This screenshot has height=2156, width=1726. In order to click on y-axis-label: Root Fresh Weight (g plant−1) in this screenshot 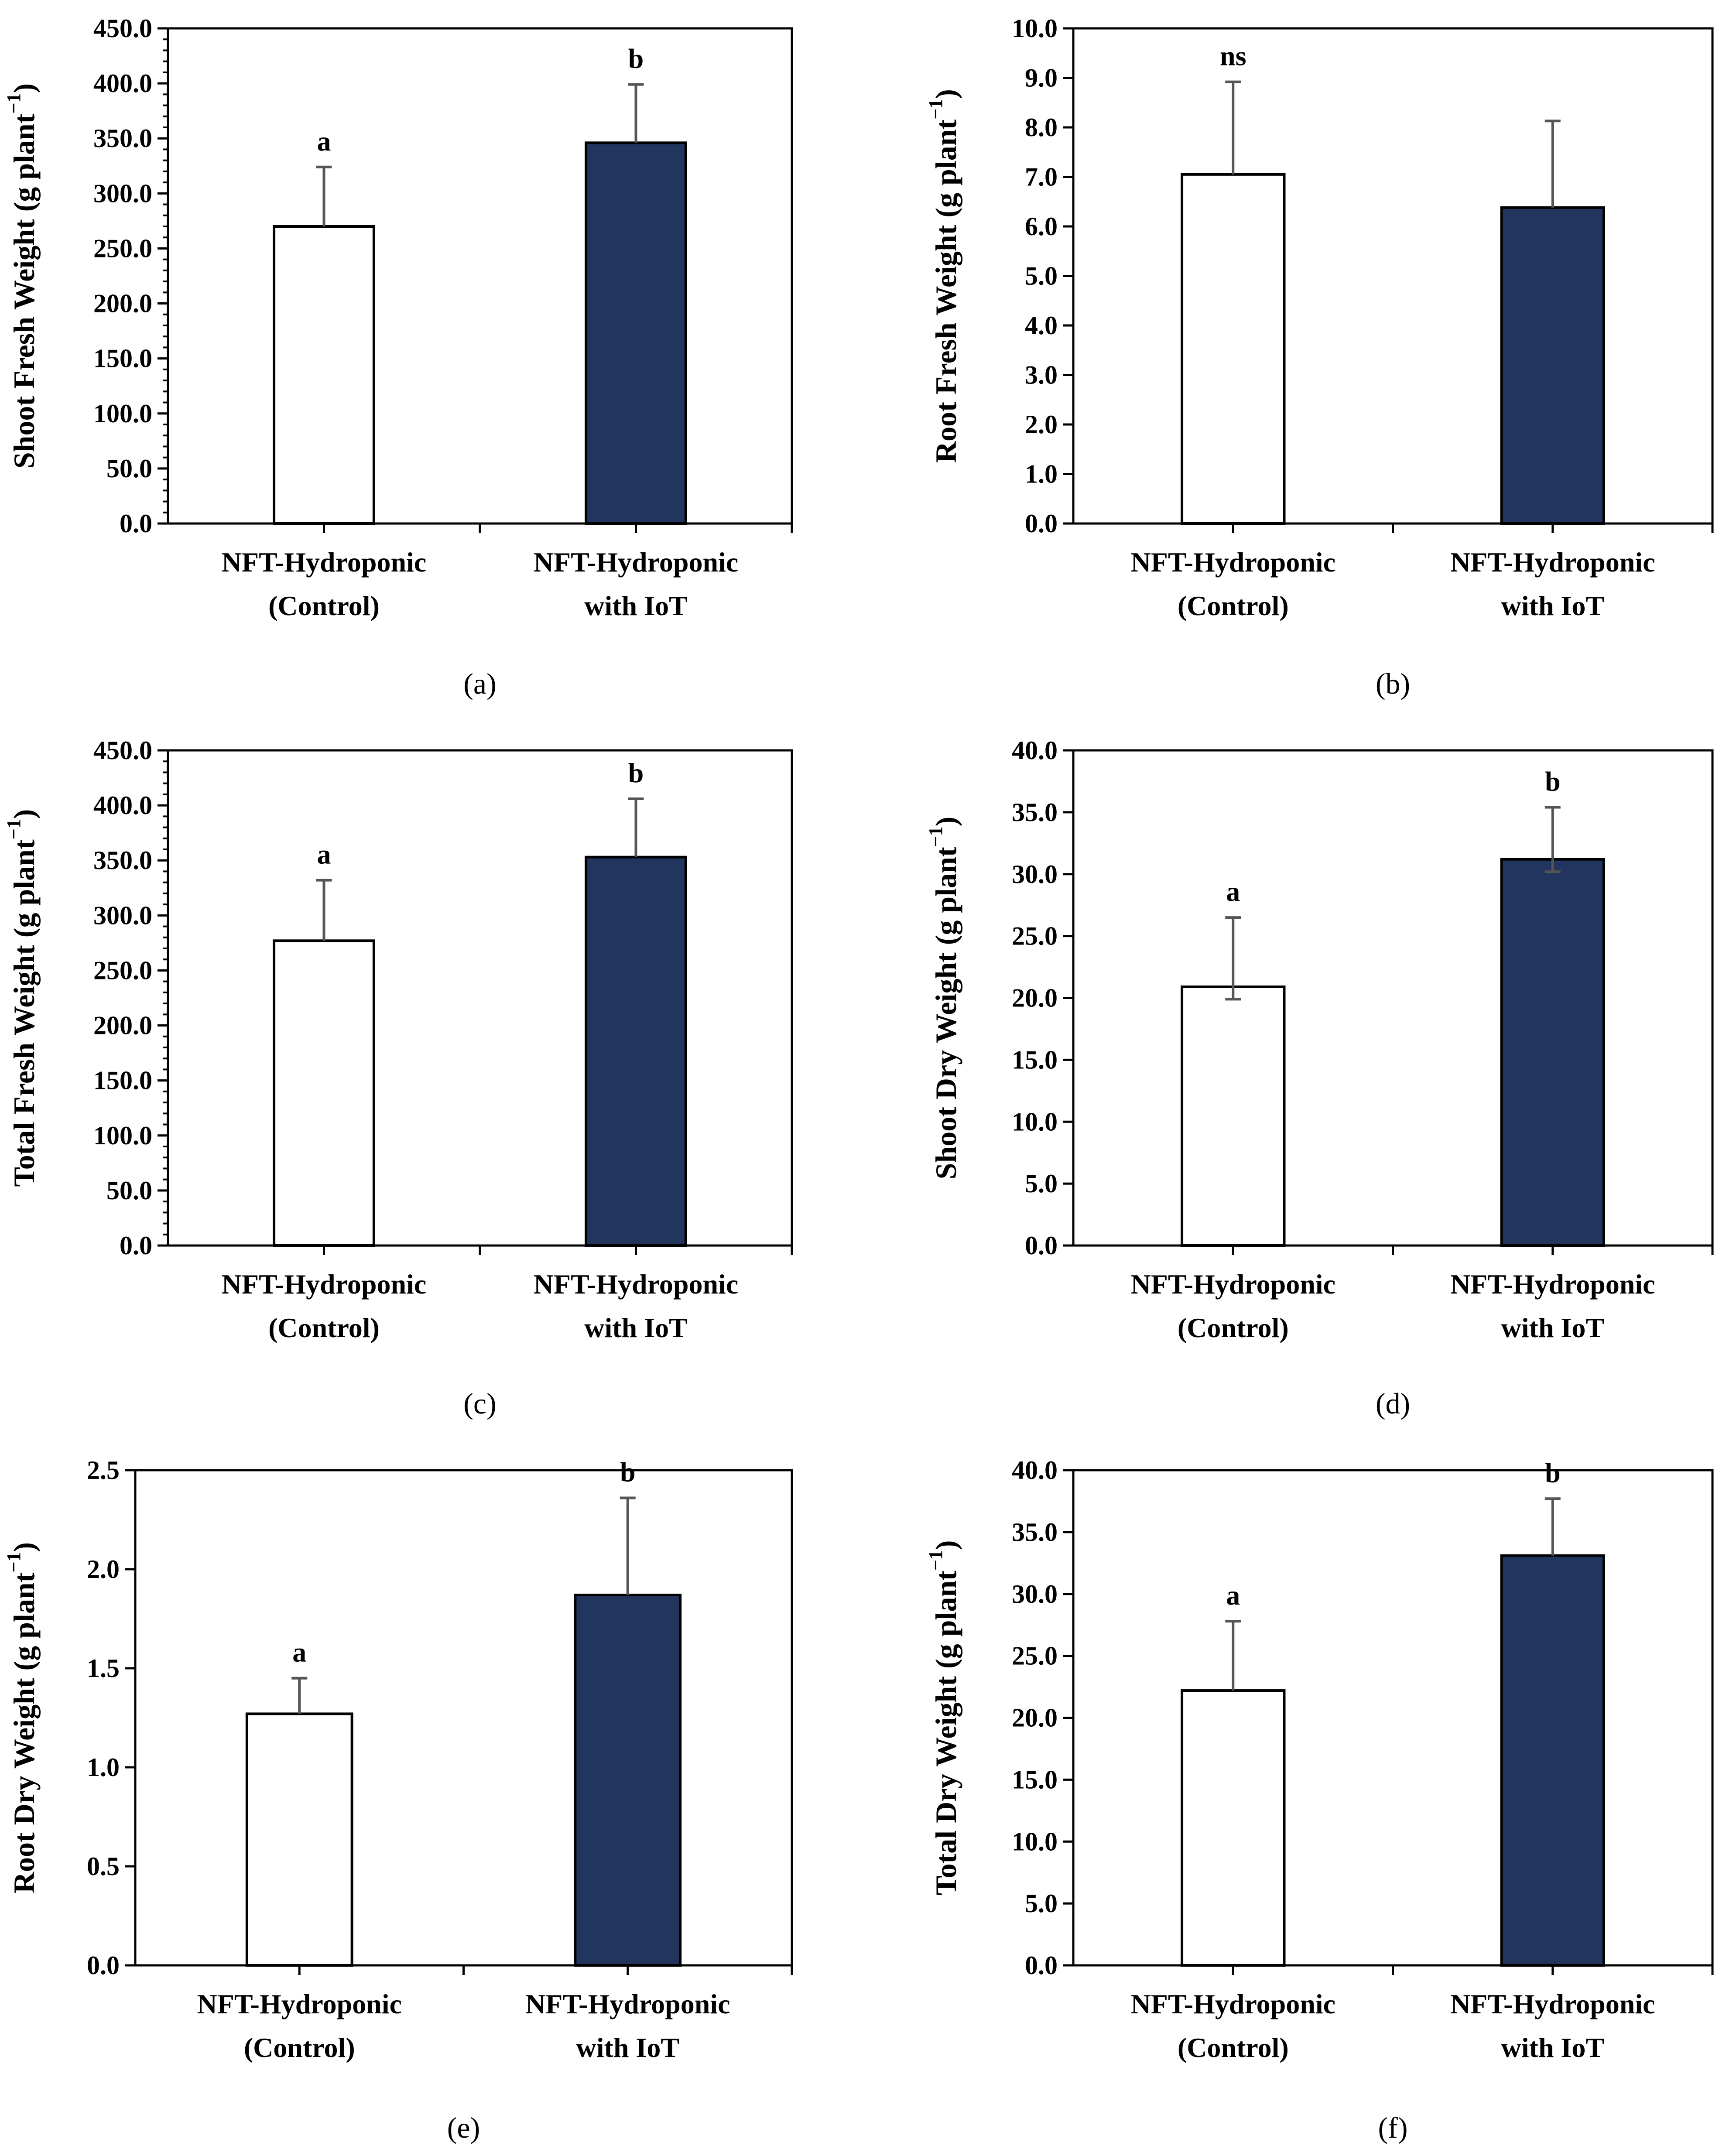, I will do `click(943, 276)`.